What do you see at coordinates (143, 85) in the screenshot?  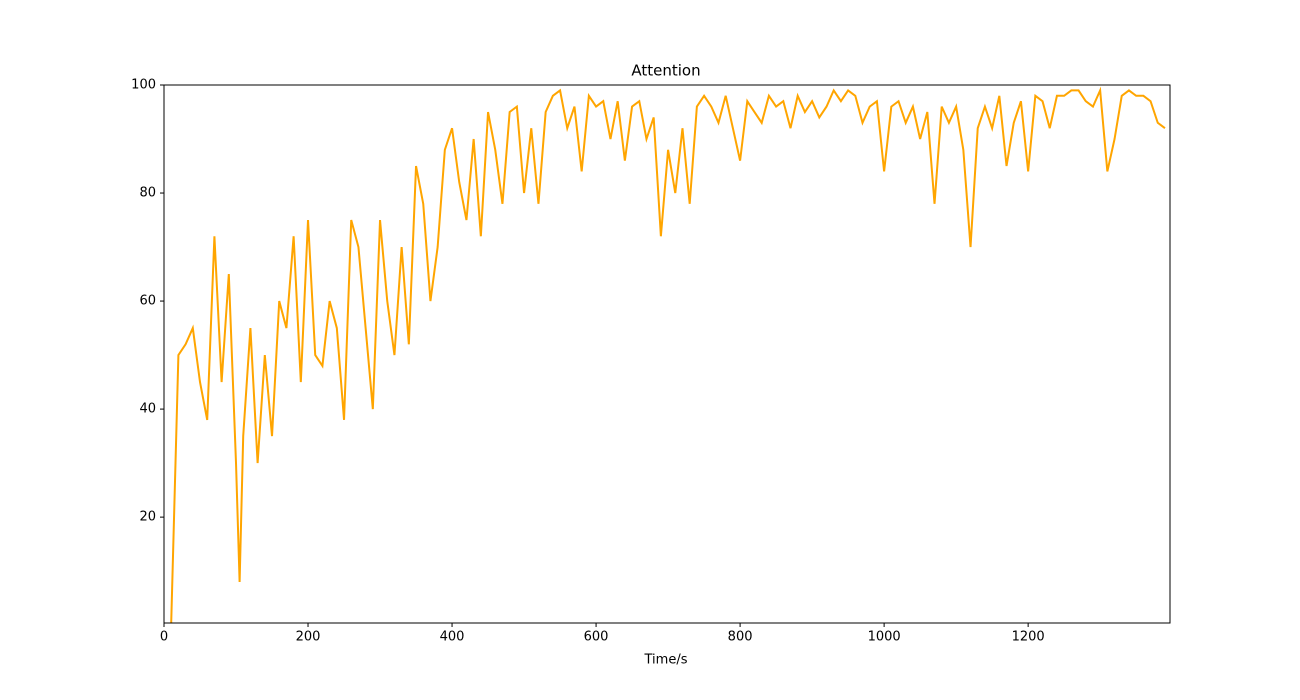 I see `y-tick-label: 100` at bounding box center [143, 85].